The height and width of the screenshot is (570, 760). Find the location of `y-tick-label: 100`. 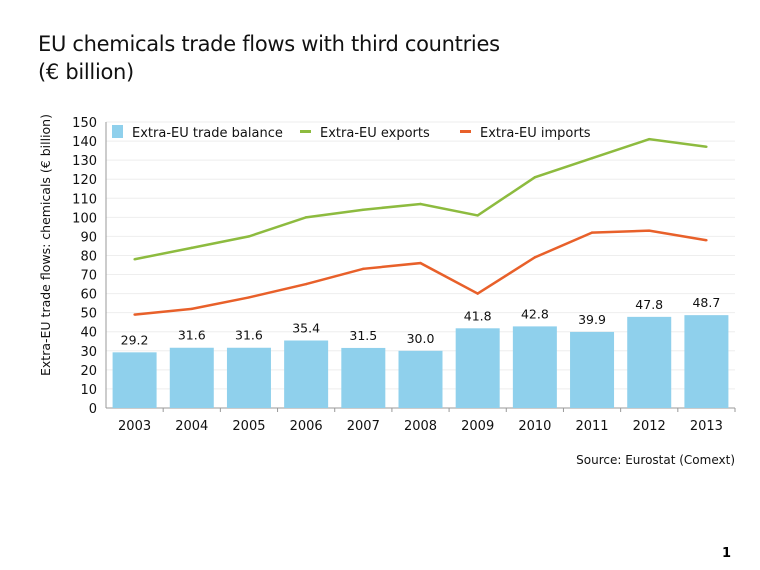

y-tick-label: 100 is located at coordinates (84, 218).